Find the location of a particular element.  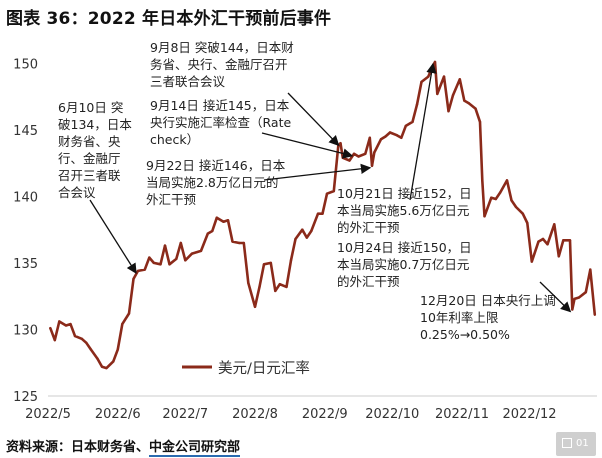

source-brand: 中金公司研究部 is located at coordinates (195, 448).